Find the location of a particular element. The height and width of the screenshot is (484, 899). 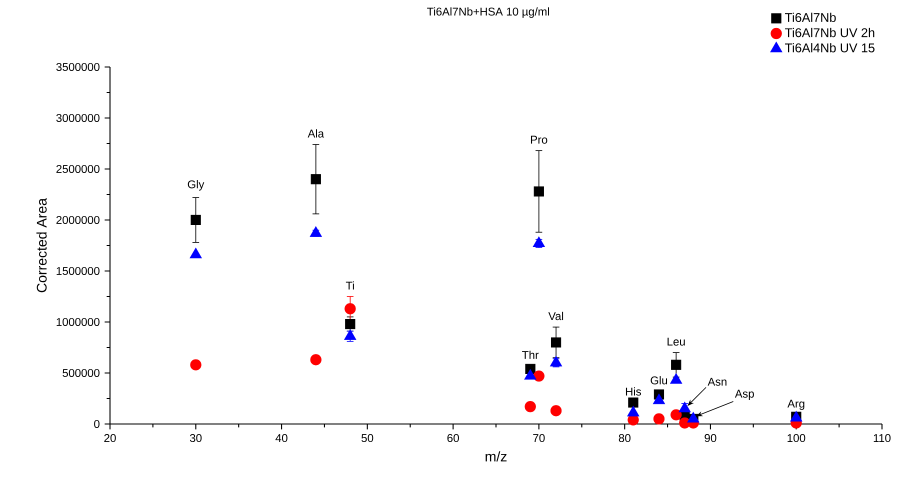

annotation: Val is located at coordinates (556, 316).